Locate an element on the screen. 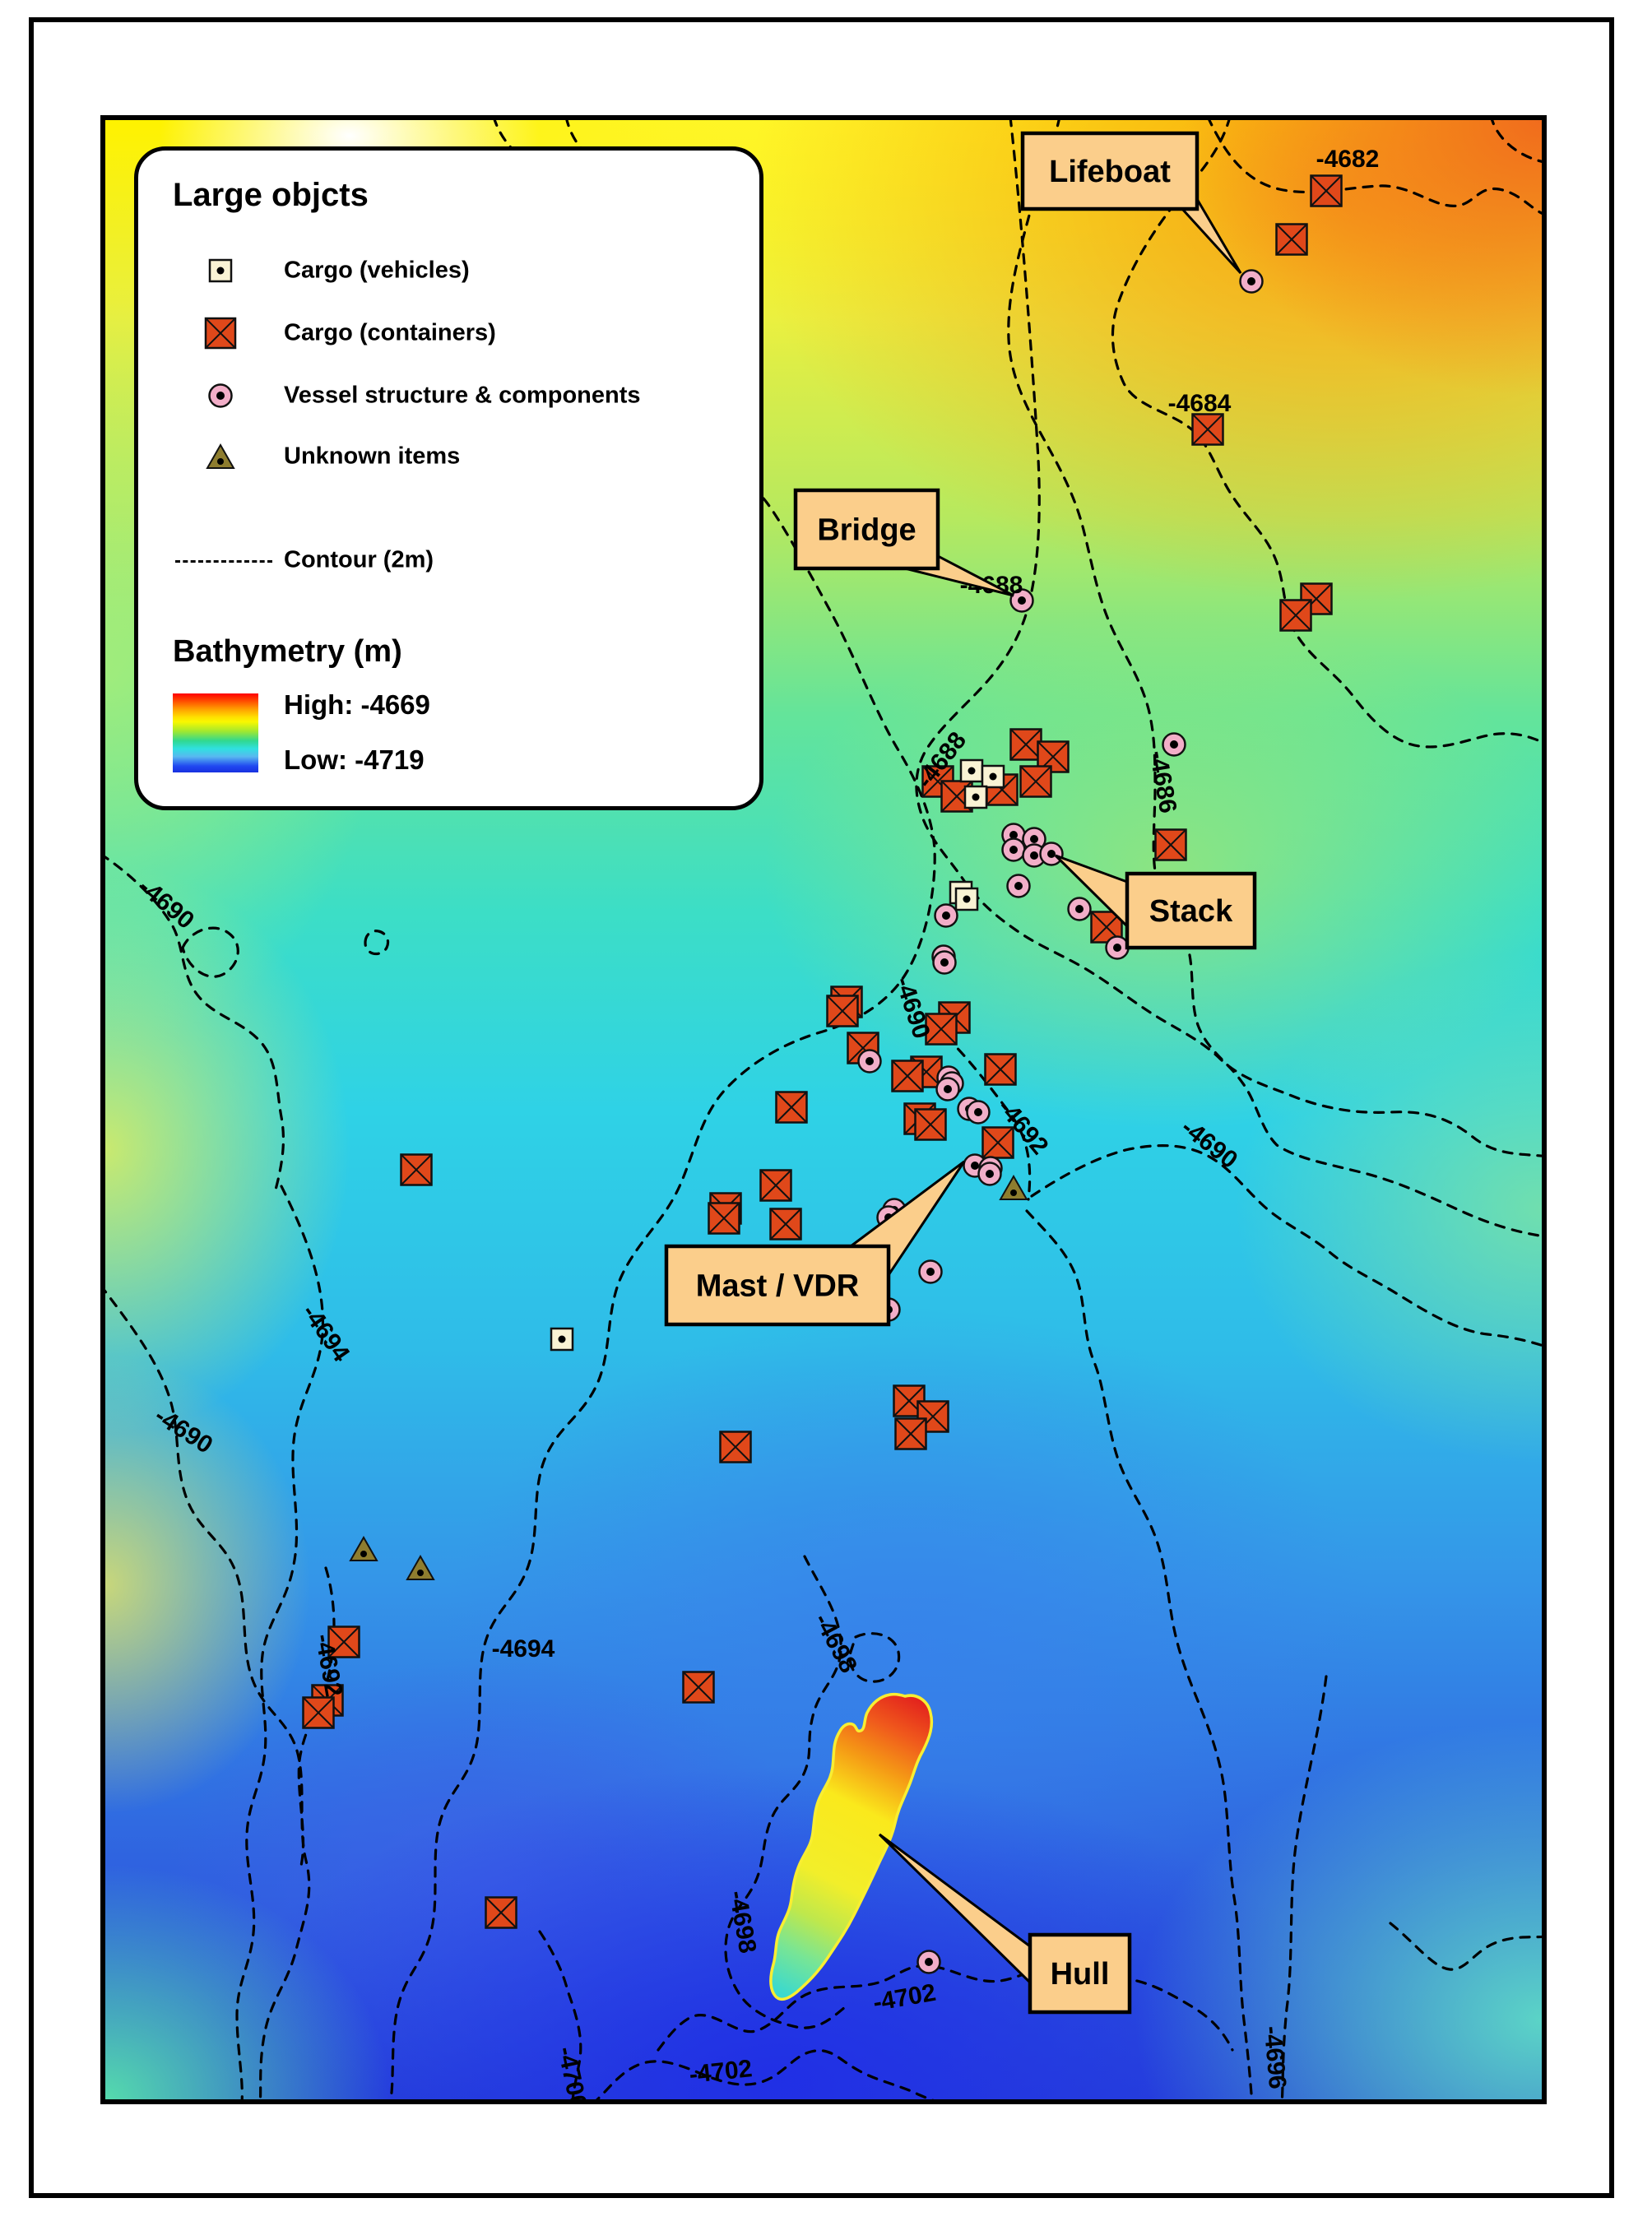 The height and width of the screenshot is (2226, 1652). legend-title: Large objcts is located at coordinates (271, 195).